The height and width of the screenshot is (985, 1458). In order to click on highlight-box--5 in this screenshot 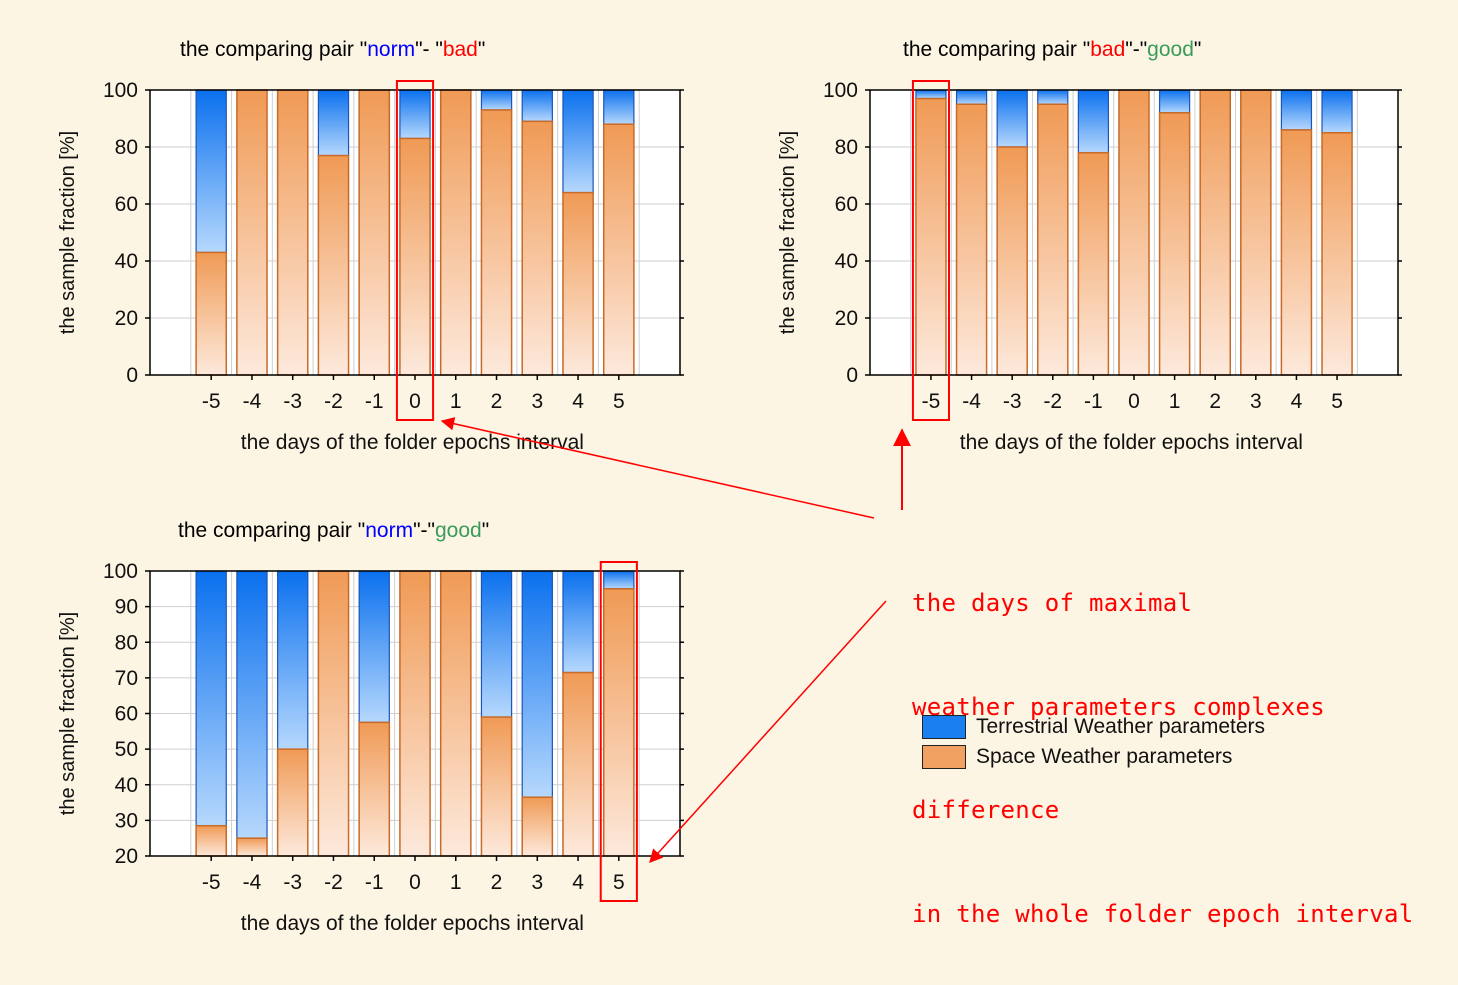, I will do `click(930, 250)`.